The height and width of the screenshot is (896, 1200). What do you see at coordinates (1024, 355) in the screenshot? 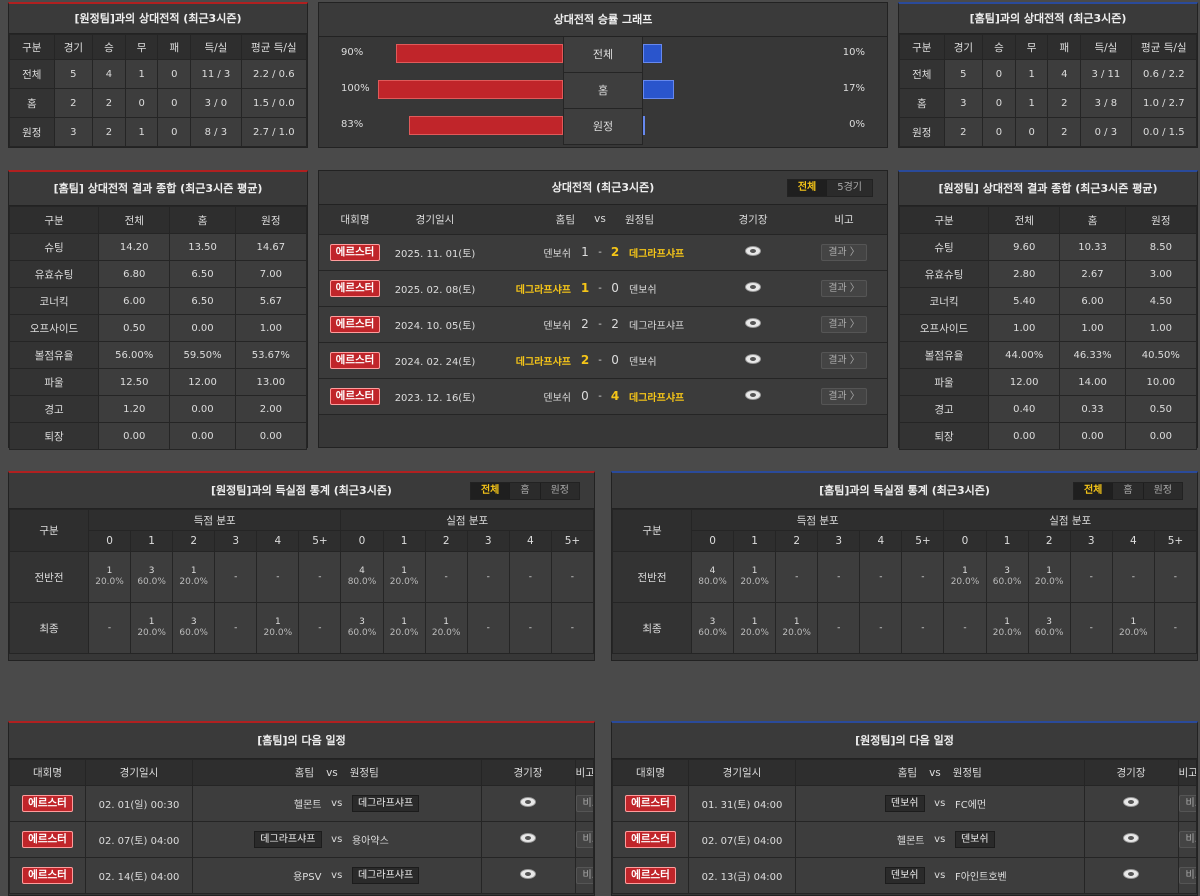
I see `cell-value: 44.00%` at bounding box center [1024, 355].